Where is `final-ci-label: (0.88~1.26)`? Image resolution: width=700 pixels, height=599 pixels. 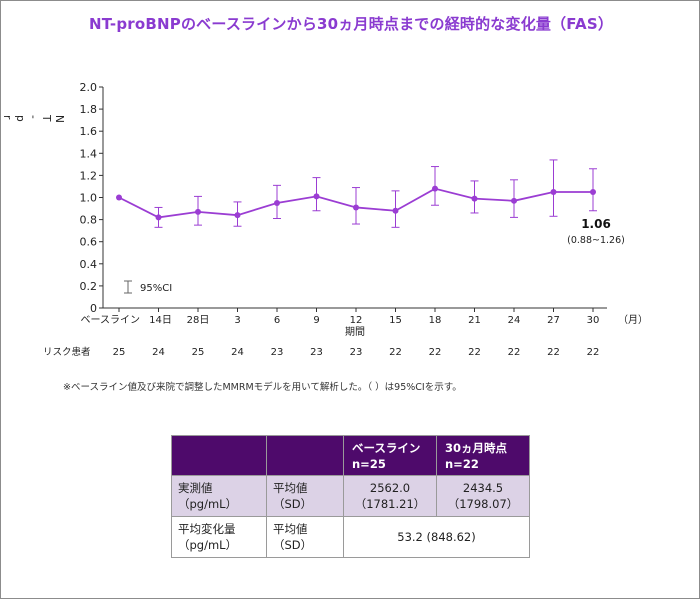 final-ci-label: (0.88~1.26) is located at coordinates (596, 240).